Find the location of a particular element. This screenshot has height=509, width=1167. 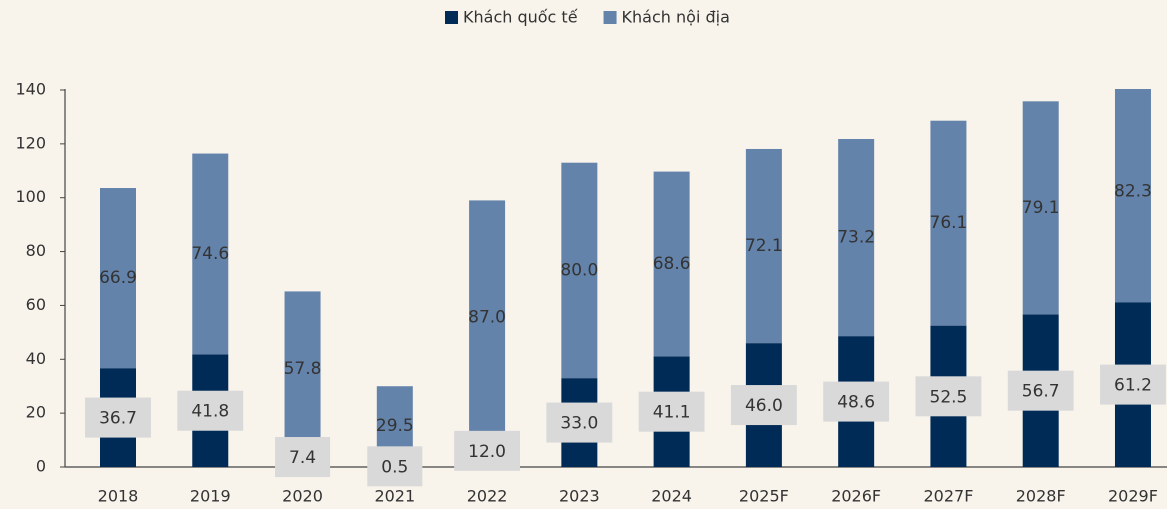

legend-label: Khách nội địa is located at coordinates (676, 17).